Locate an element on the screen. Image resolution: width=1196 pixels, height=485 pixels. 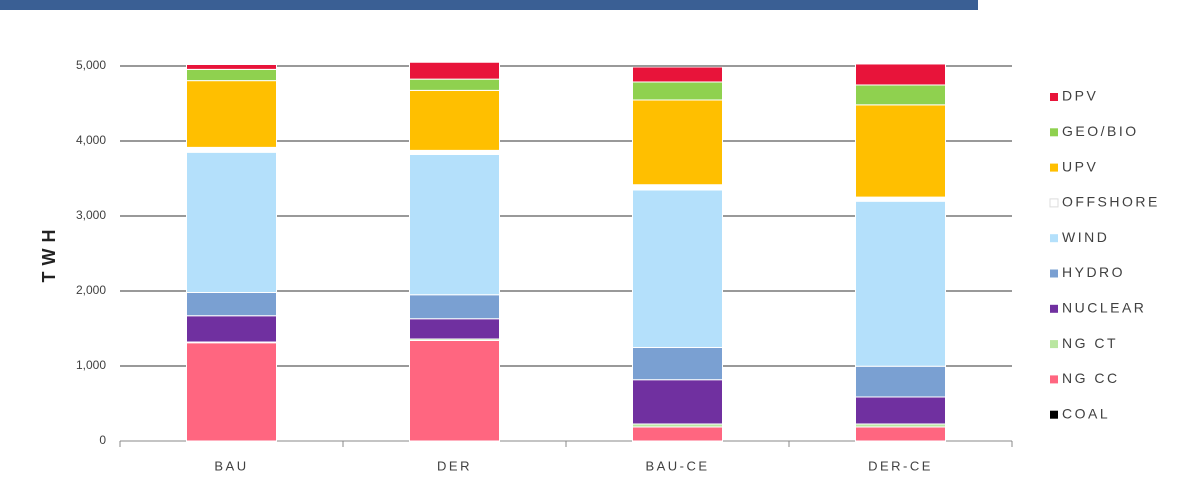
legend-label: WIND is located at coordinates (1085, 237).